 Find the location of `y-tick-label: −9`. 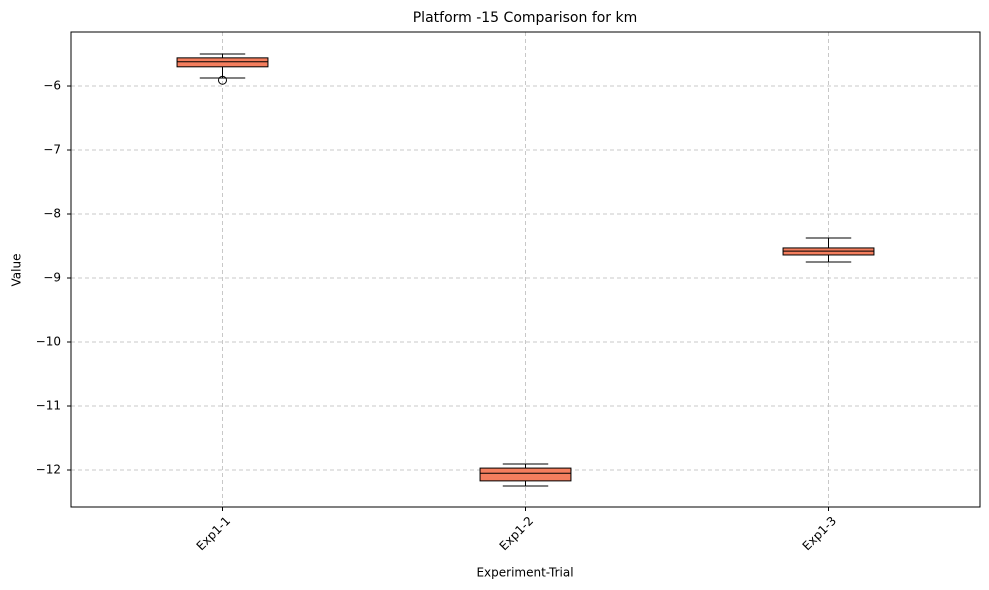

y-tick-label: −9 is located at coordinates (52, 278).